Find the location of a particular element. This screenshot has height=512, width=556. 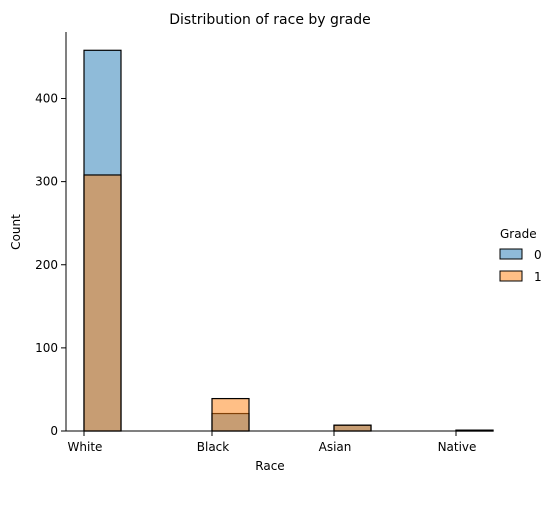

x-tick-label: Black is located at coordinates (213, 447).